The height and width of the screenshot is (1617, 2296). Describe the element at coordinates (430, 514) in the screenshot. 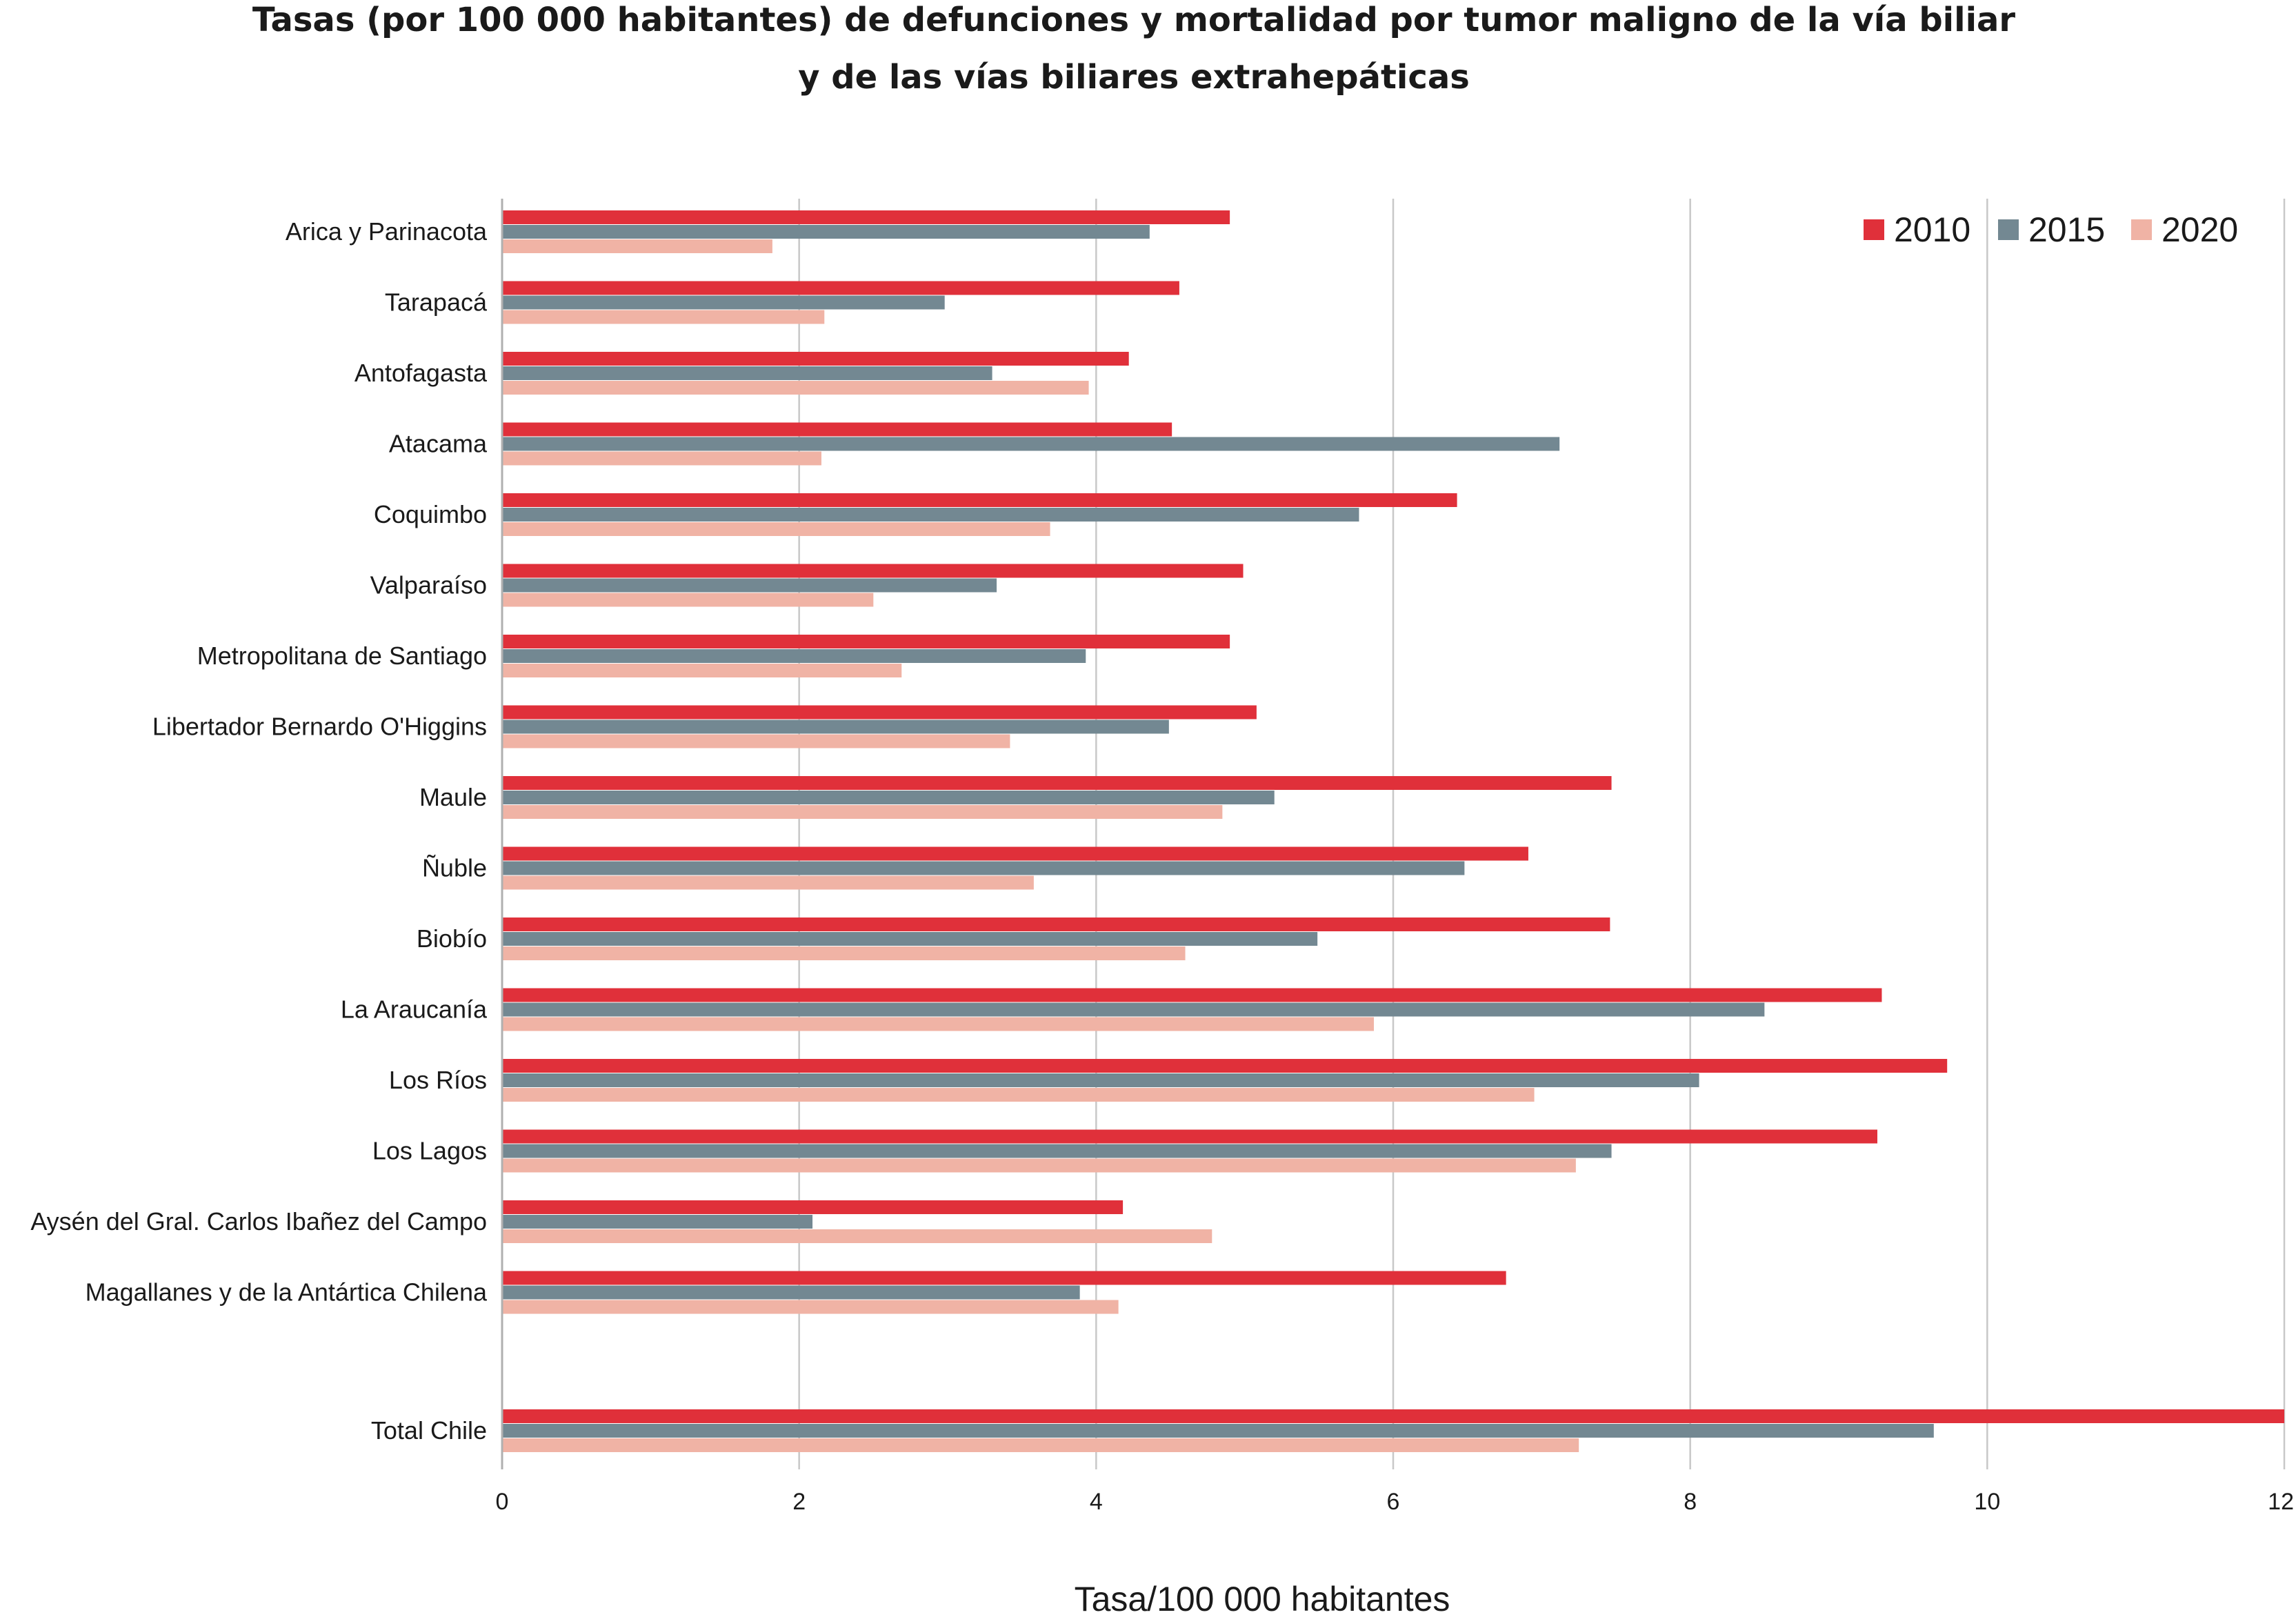

I see `category-label-4: Coquimbo` at that location.